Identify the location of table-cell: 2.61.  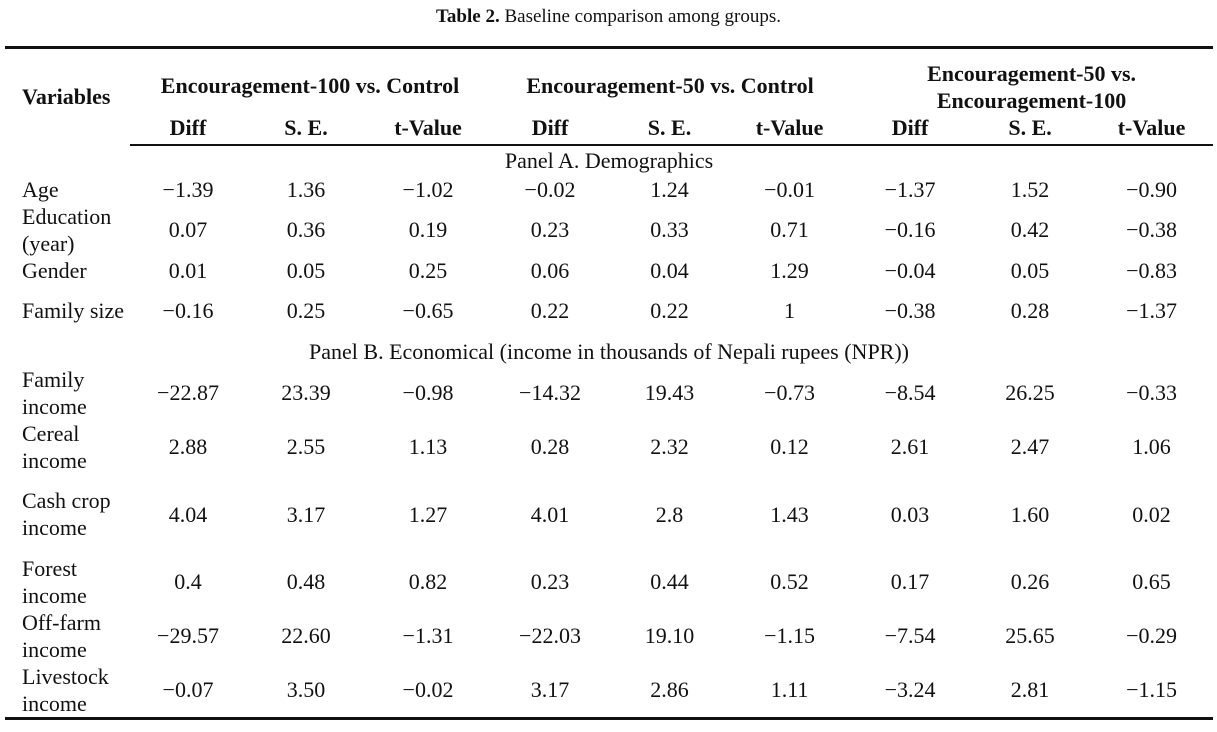
(910, 446).